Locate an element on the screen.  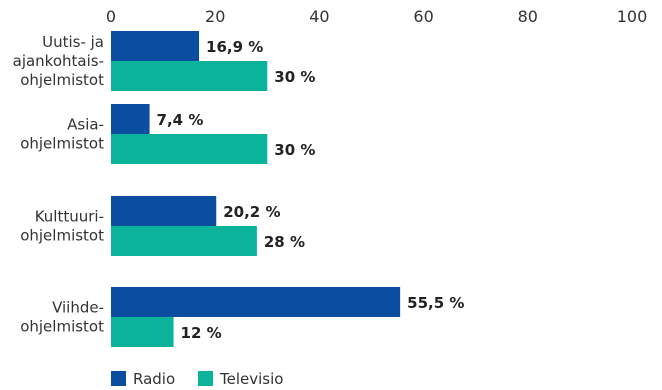
x-tick-label: 20 is located at coordinates (215, 16).